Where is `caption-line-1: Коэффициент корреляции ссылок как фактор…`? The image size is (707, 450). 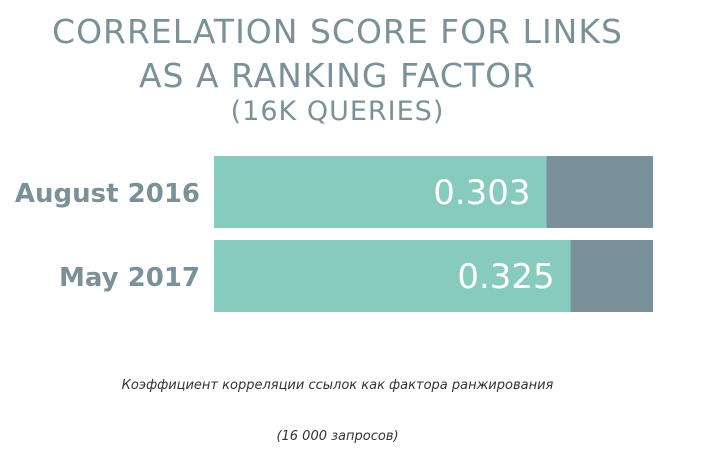 caption-line-1: Коэффициент корреляции ссылок как фактор… is located at coordinates (337, 385).